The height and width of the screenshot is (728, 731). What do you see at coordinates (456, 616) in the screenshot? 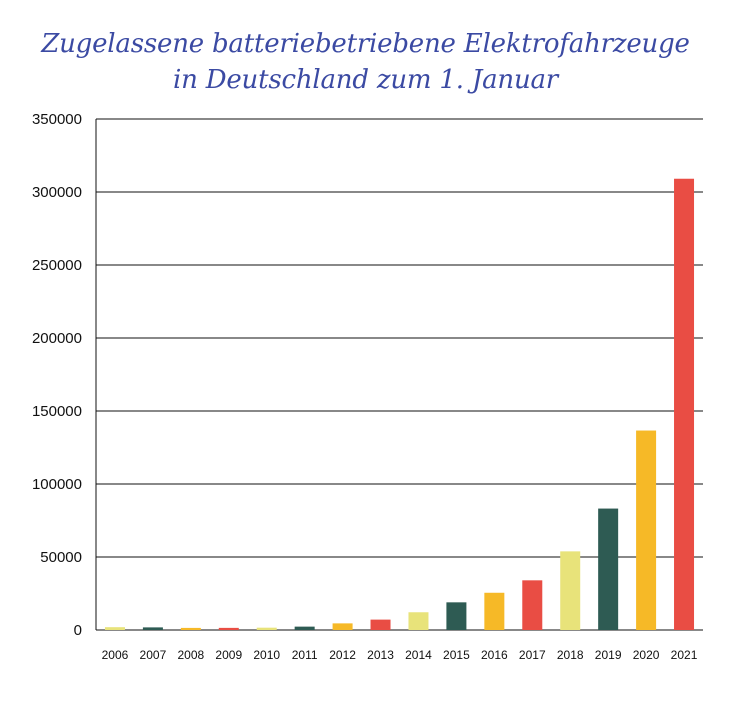
I see `bar-2015` at bounding box center [456, 616].